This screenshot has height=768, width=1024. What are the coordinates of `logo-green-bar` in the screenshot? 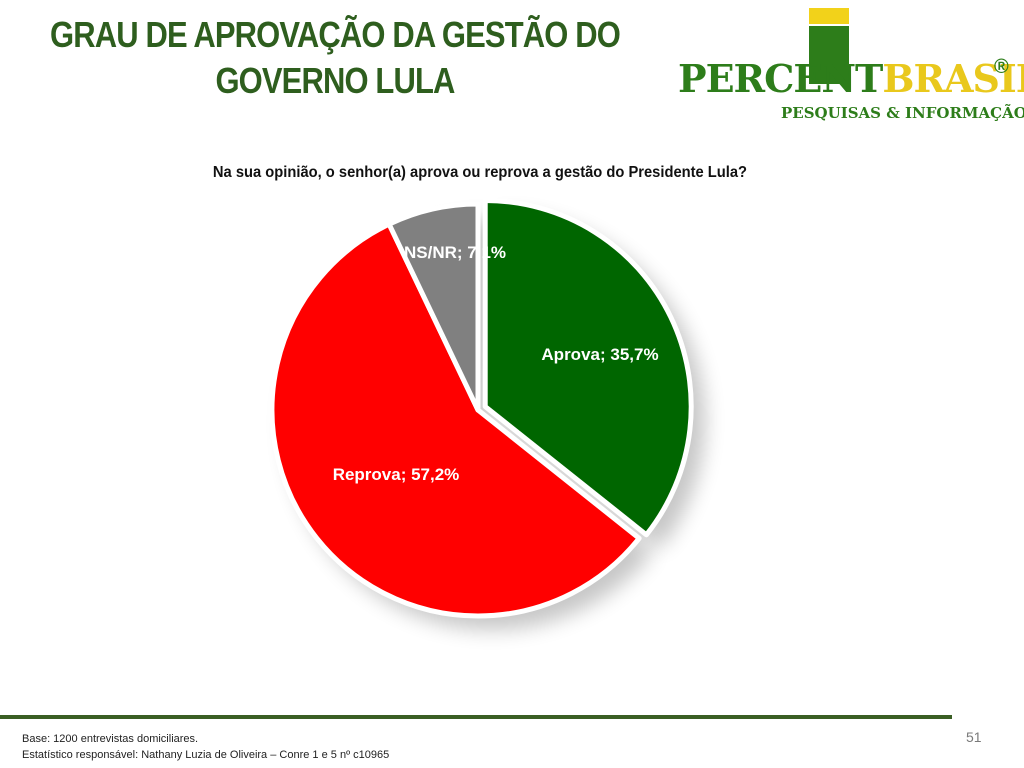 It's located at (829, 55).